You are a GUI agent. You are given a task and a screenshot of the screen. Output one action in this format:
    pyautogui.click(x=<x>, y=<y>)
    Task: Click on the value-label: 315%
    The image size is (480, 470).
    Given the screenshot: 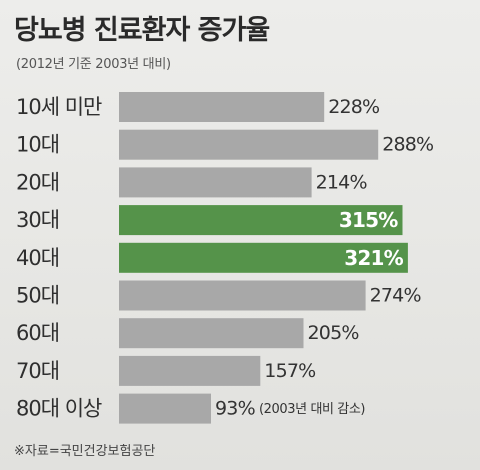 What is the action you would take?
    pyautogui.click(x=368, y=220)
    